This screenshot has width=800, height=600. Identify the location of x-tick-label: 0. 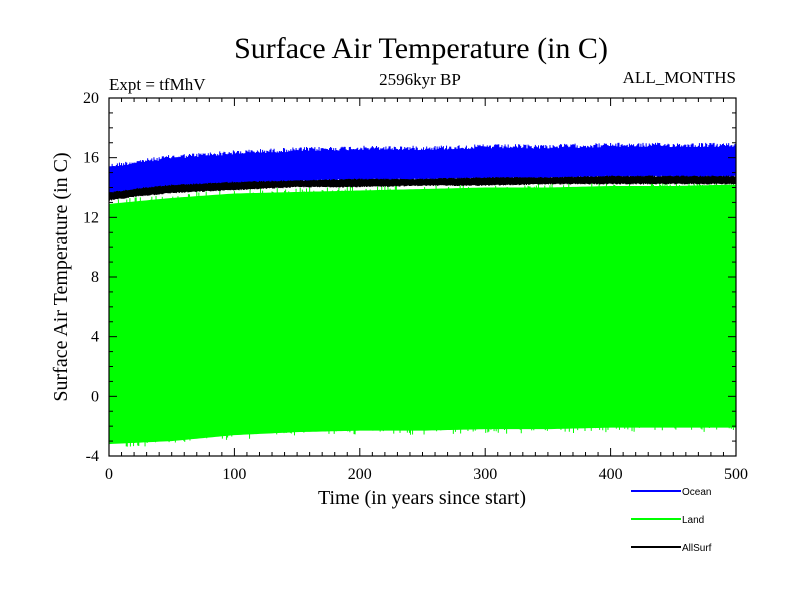
(109, 474).